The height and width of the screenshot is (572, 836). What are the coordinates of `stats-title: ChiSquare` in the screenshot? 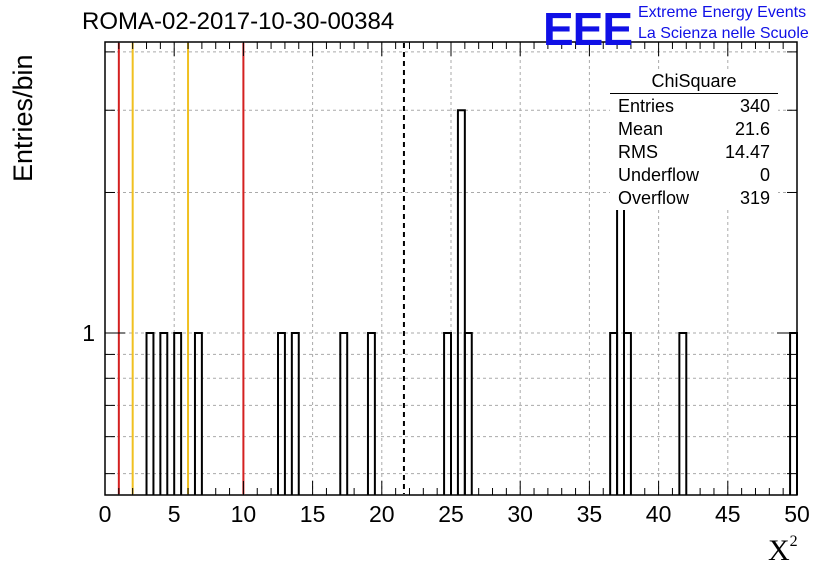 It's located at (694, 82).